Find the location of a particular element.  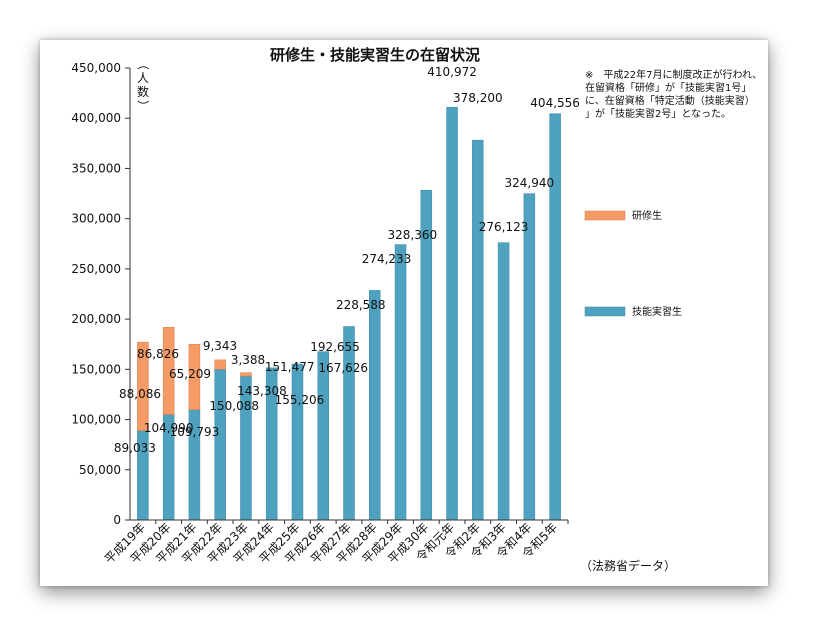

bar-13-base is located at coordinates (478, 330).